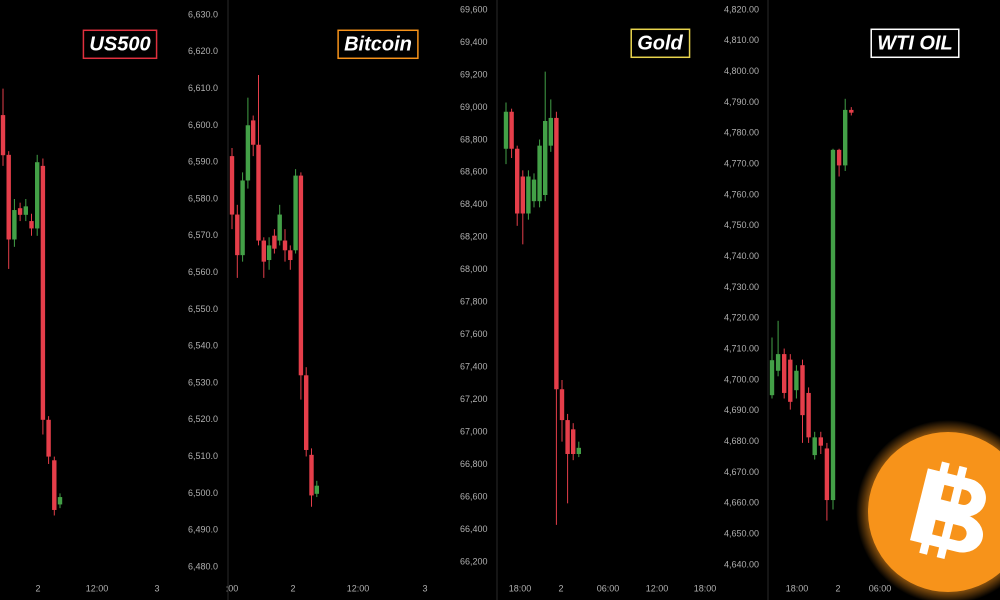  What do you see at coordinates (474, 107) in the screenshot?
I see `y-tick-label: 69,000` at bounding box center [474, 107].